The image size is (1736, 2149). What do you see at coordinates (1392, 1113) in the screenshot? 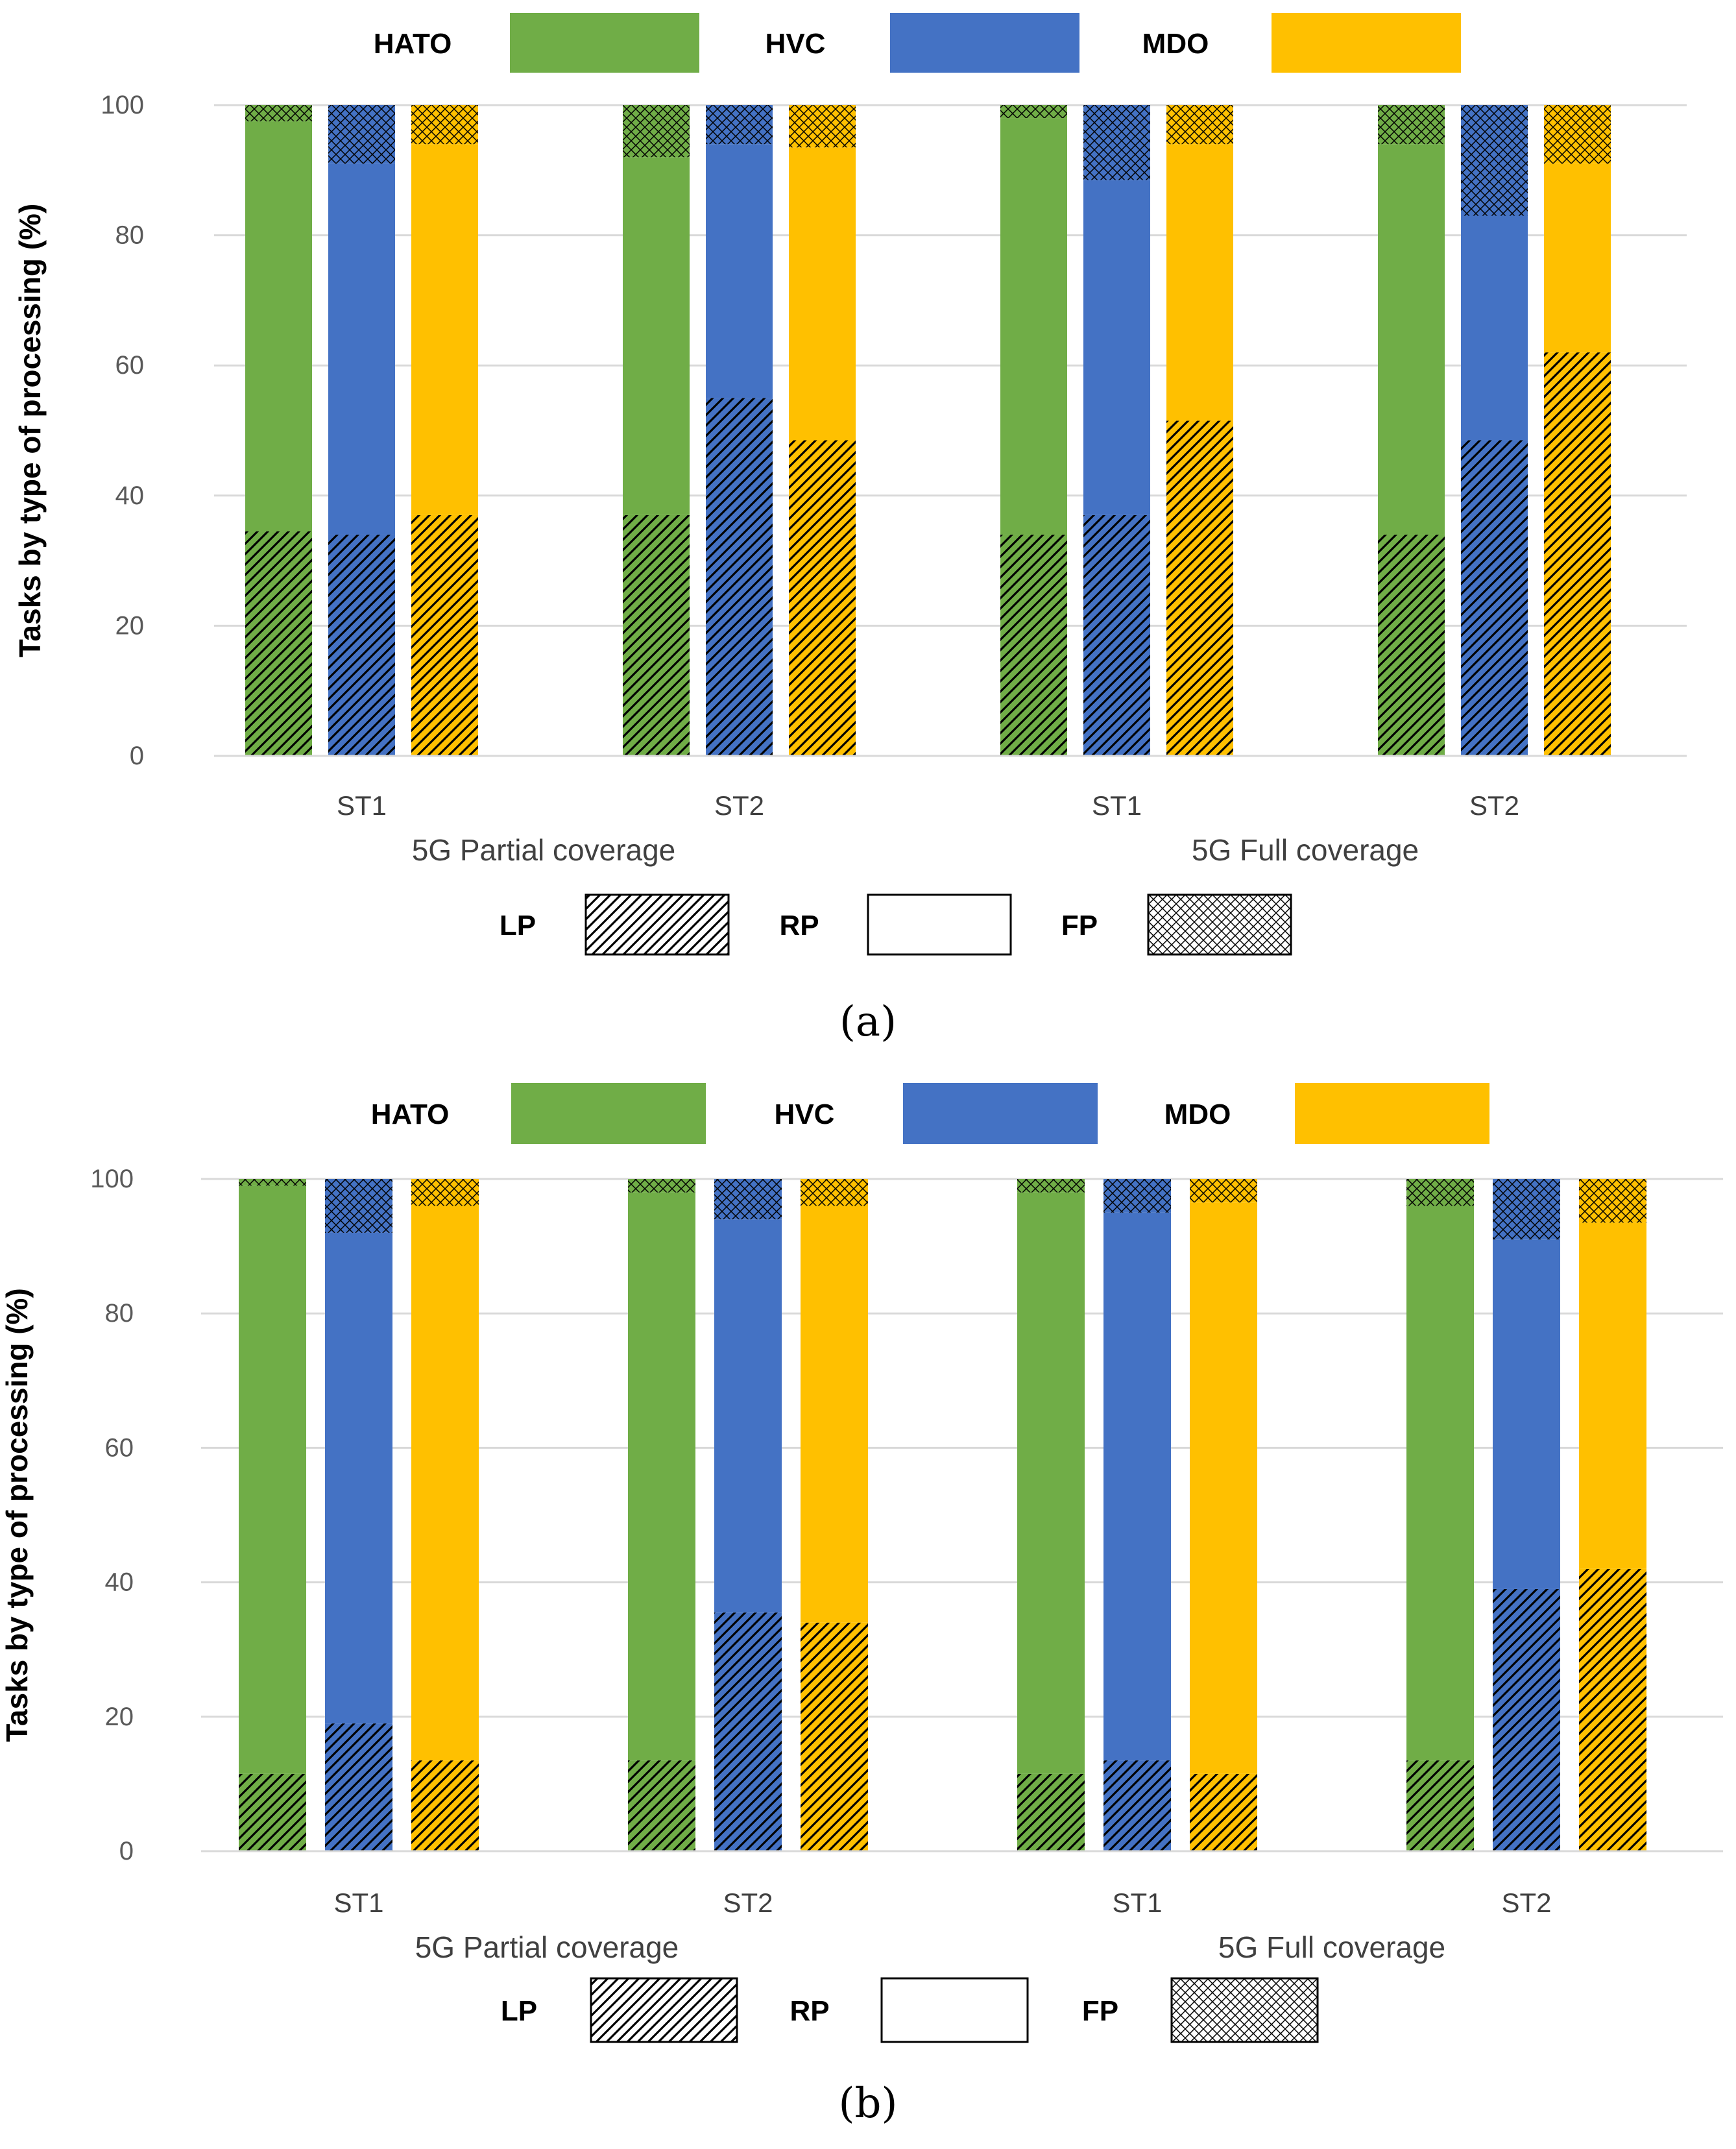
I see `legend-swatch-mdo` at bounding box center [1392, 1113].